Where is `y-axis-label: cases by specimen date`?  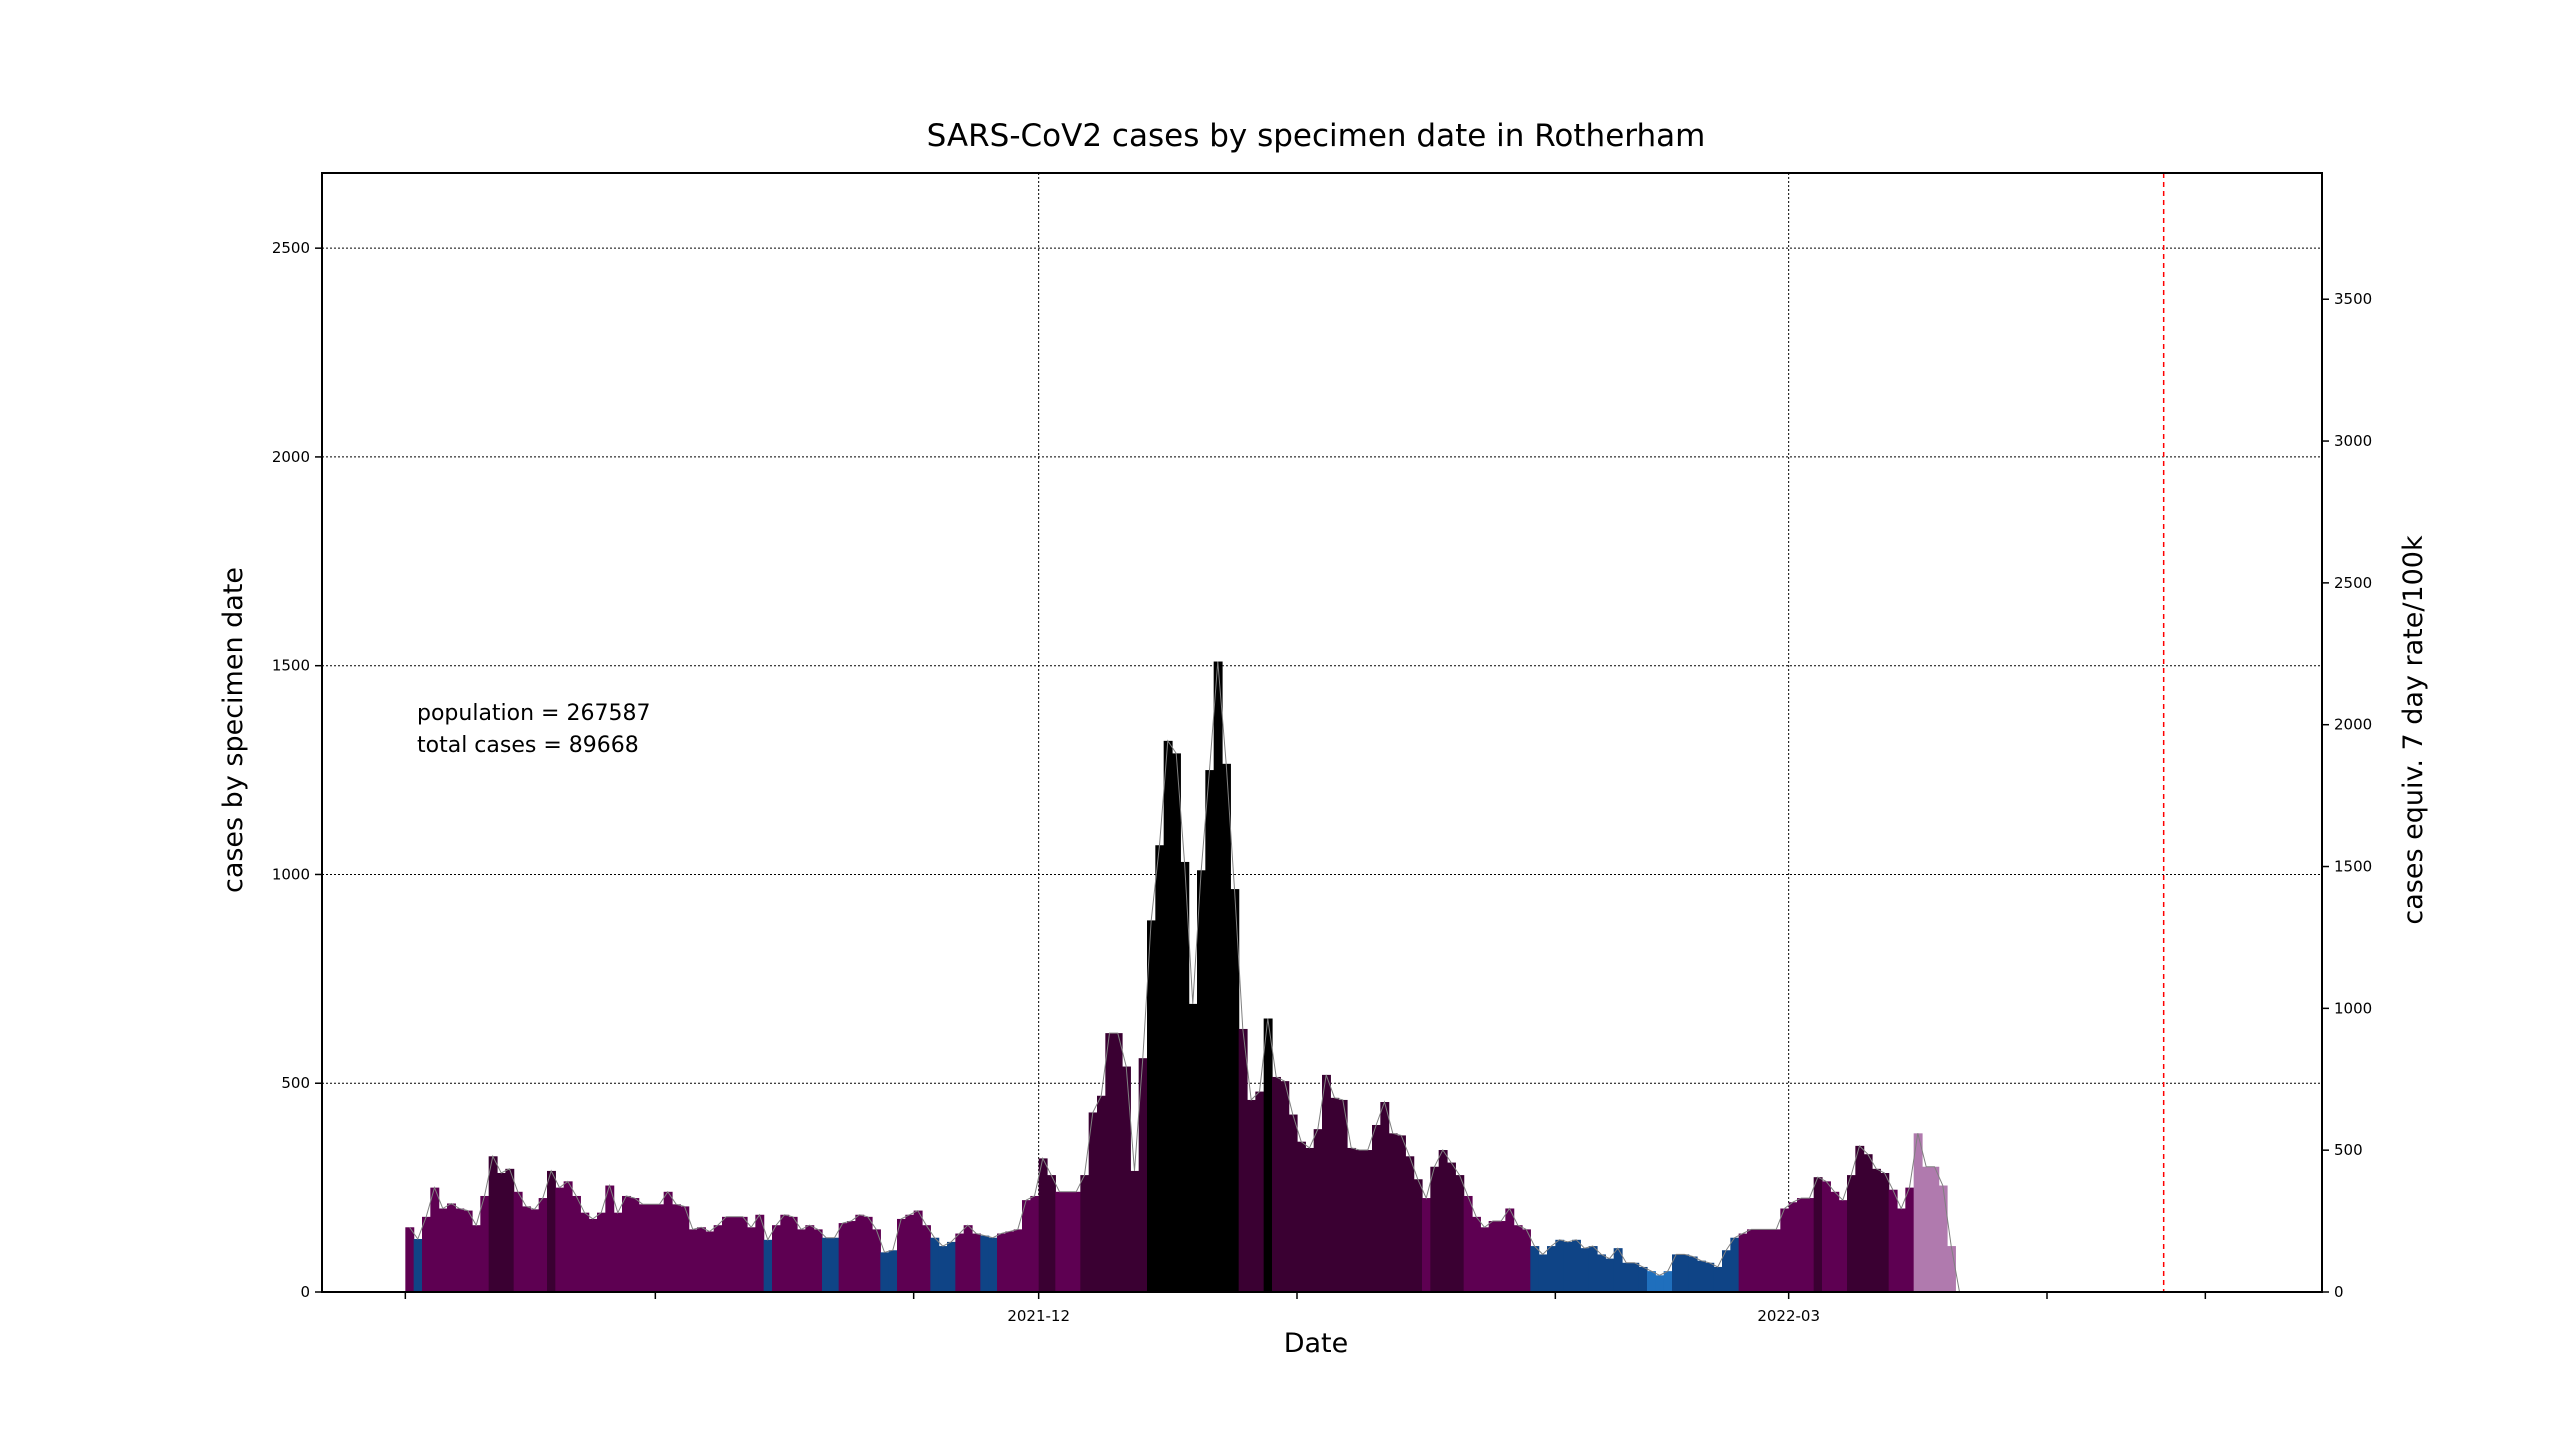
y-axis-label: cases by specimen date is located at coordinates (233, 730).